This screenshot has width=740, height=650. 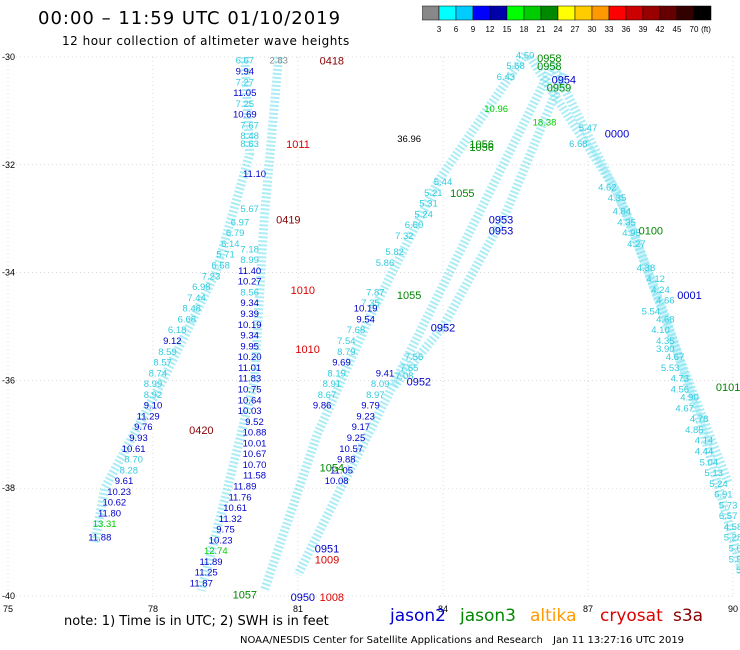 I want to click on y-tick-label: -34, so click(x=8, y=273).